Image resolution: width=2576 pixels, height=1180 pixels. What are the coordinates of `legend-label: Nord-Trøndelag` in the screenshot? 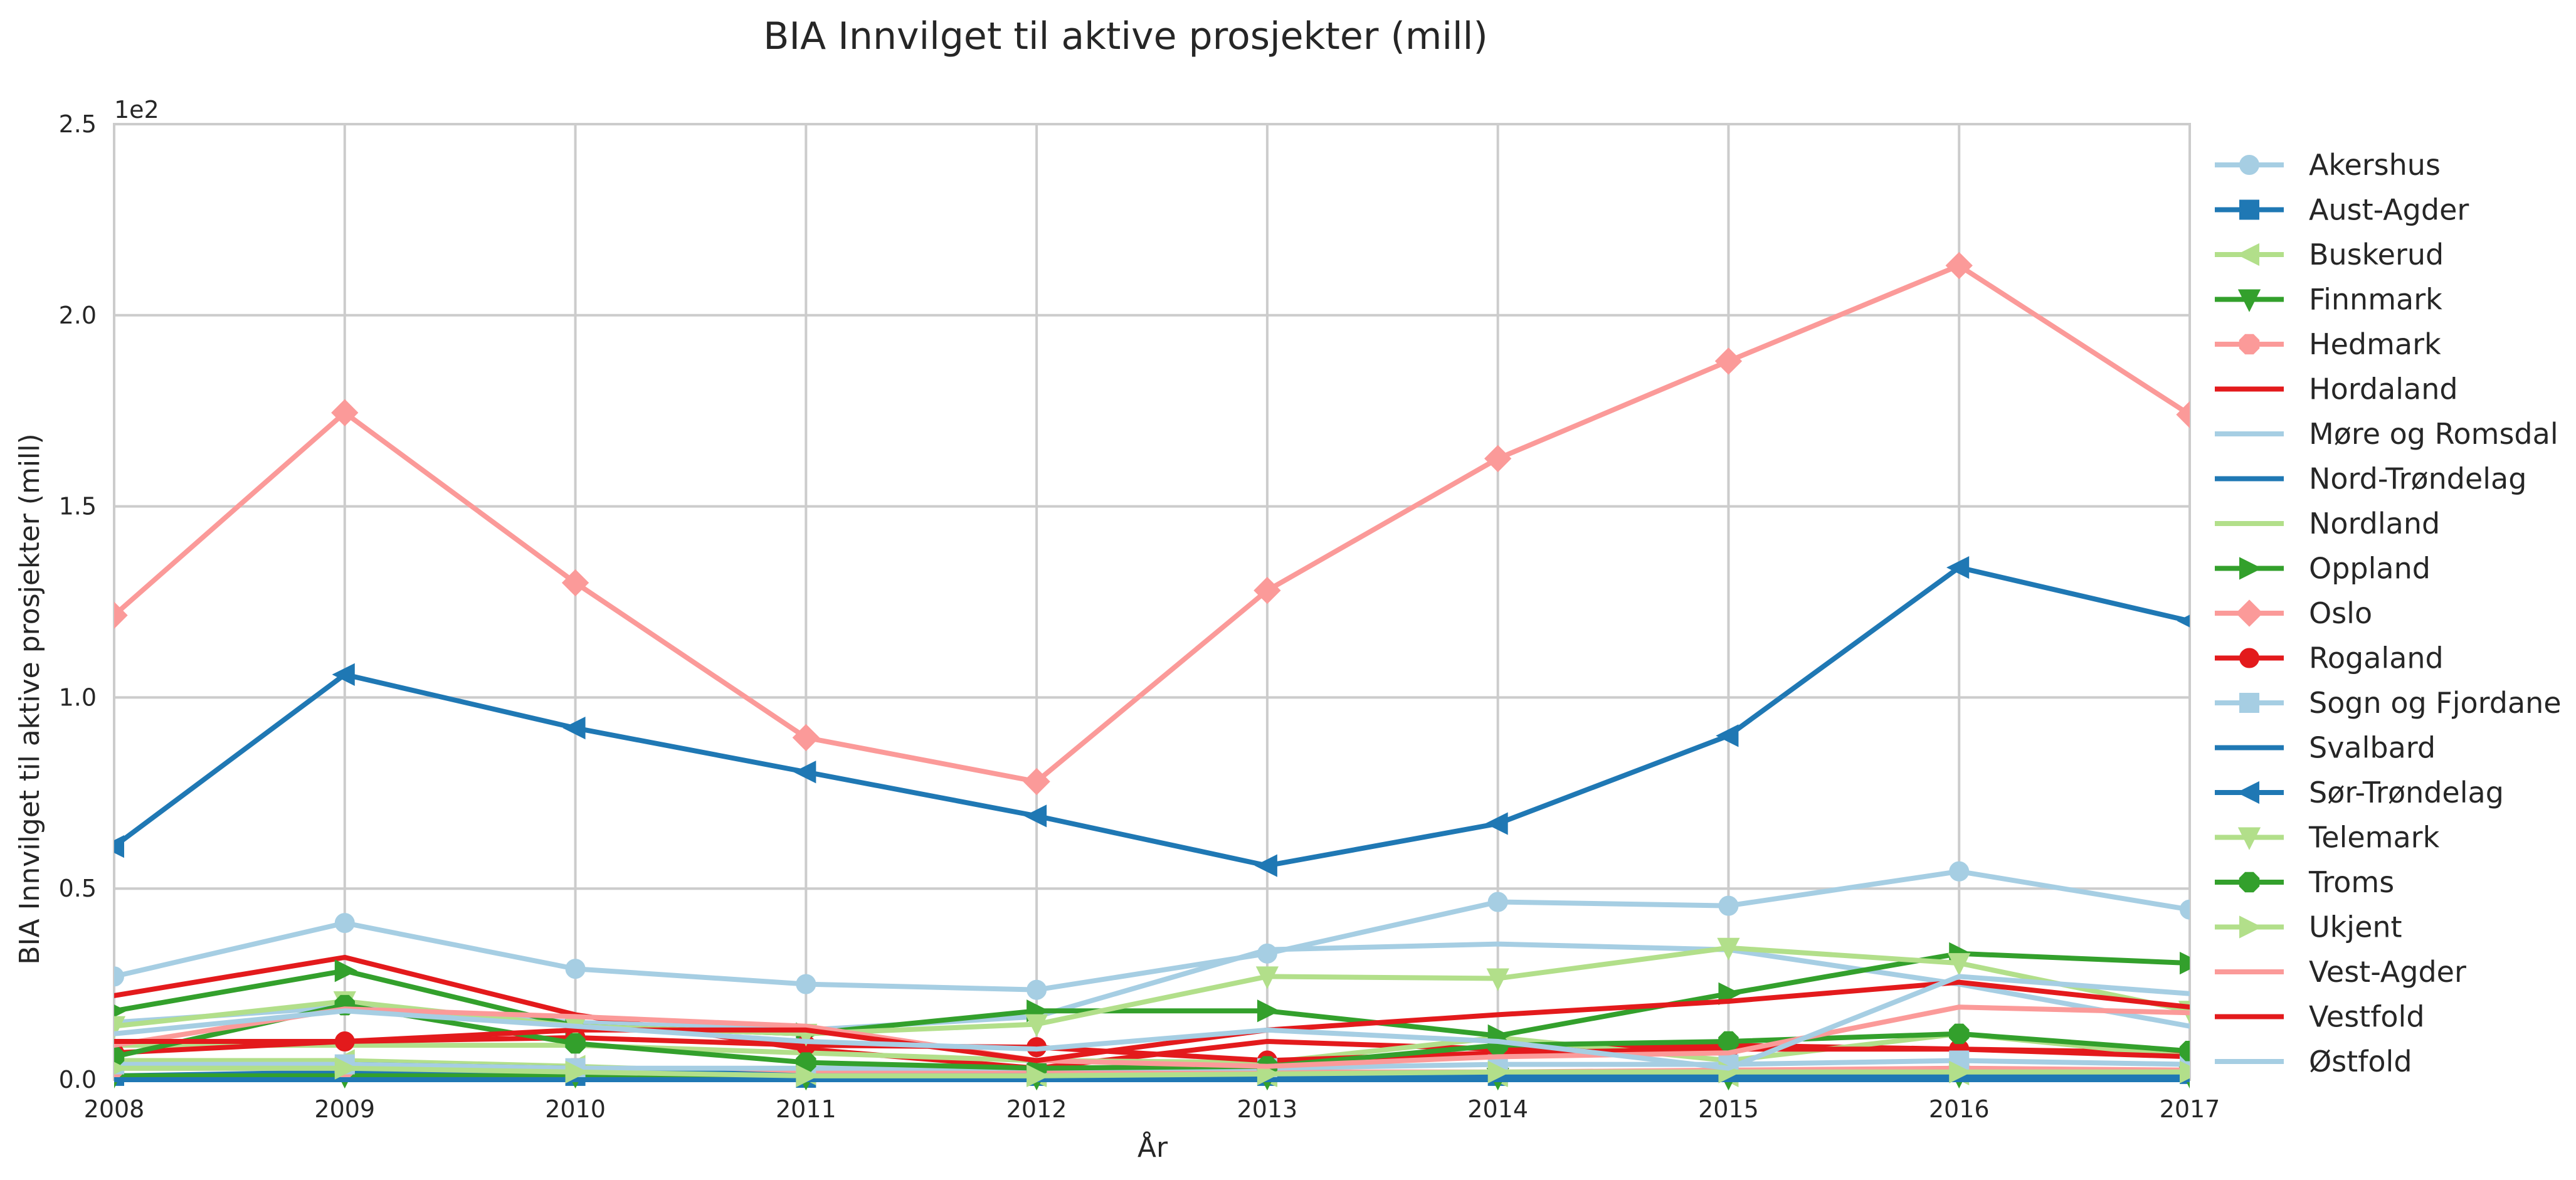 It's located at (2417, 479).